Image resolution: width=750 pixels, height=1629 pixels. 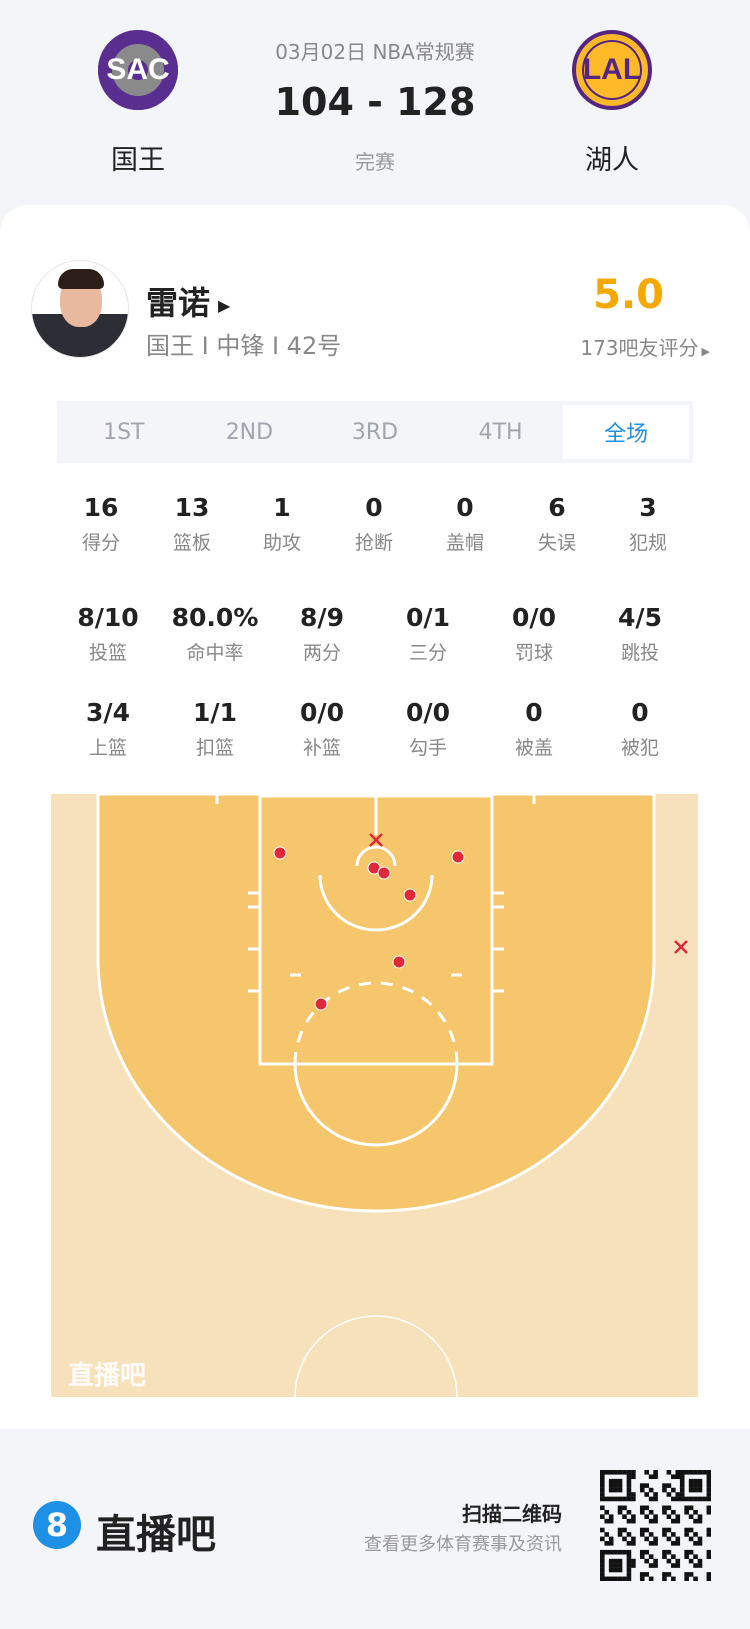 What do you see at coordinates (215, 748) in the screenshot?
I see `stat-label: 扣篮` at bounding box center [215, 748].